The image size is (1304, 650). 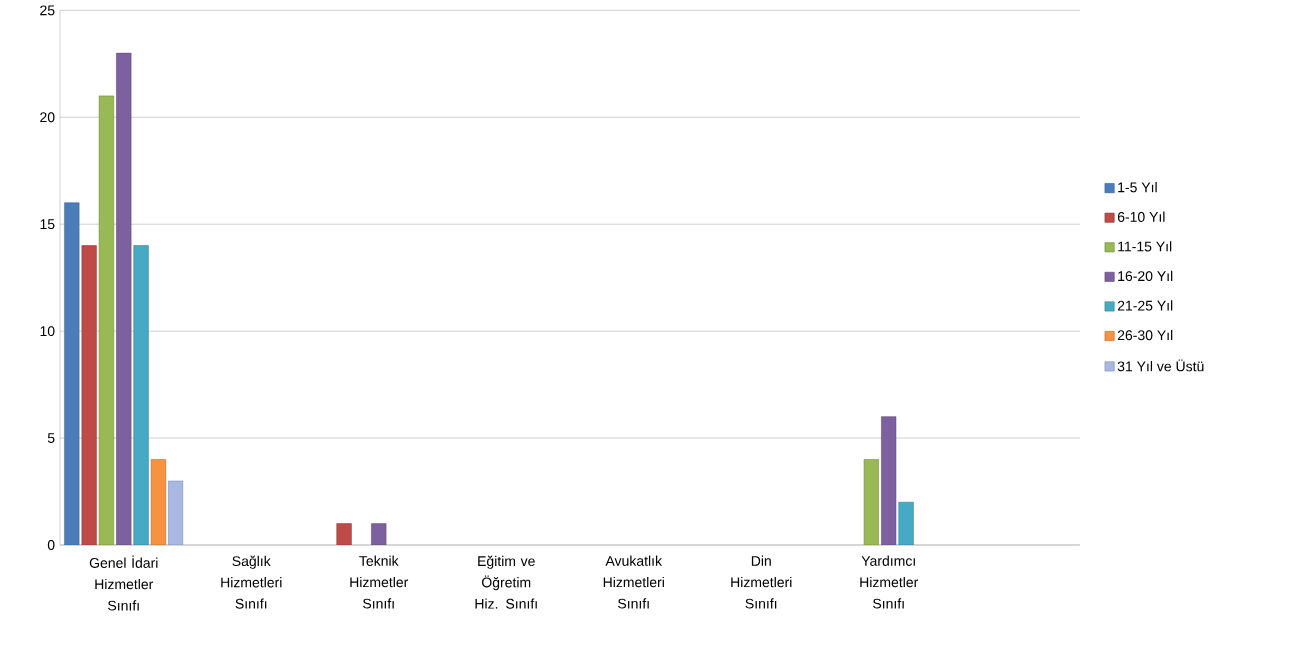 I want to click on y-tick-label: 25, so click(x=47, y=10).